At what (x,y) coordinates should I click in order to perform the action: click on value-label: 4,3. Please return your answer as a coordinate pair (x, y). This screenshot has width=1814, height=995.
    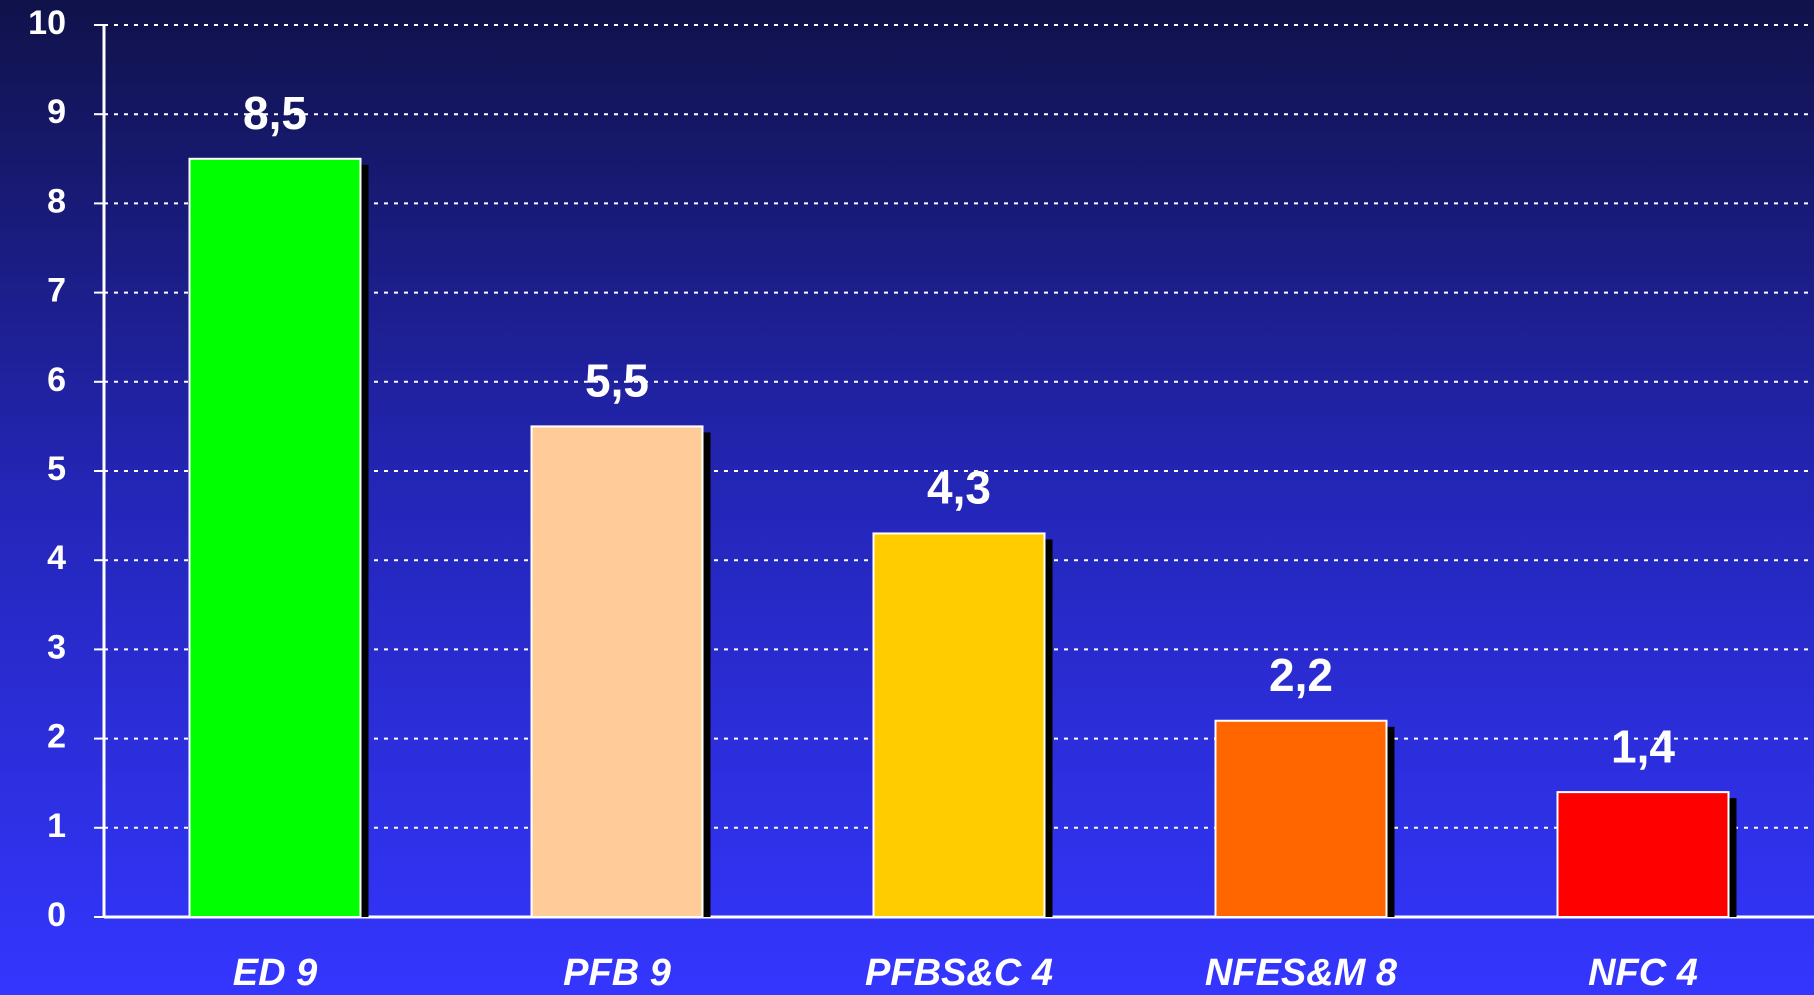
    Looking at the image, I should click on (959, 488).